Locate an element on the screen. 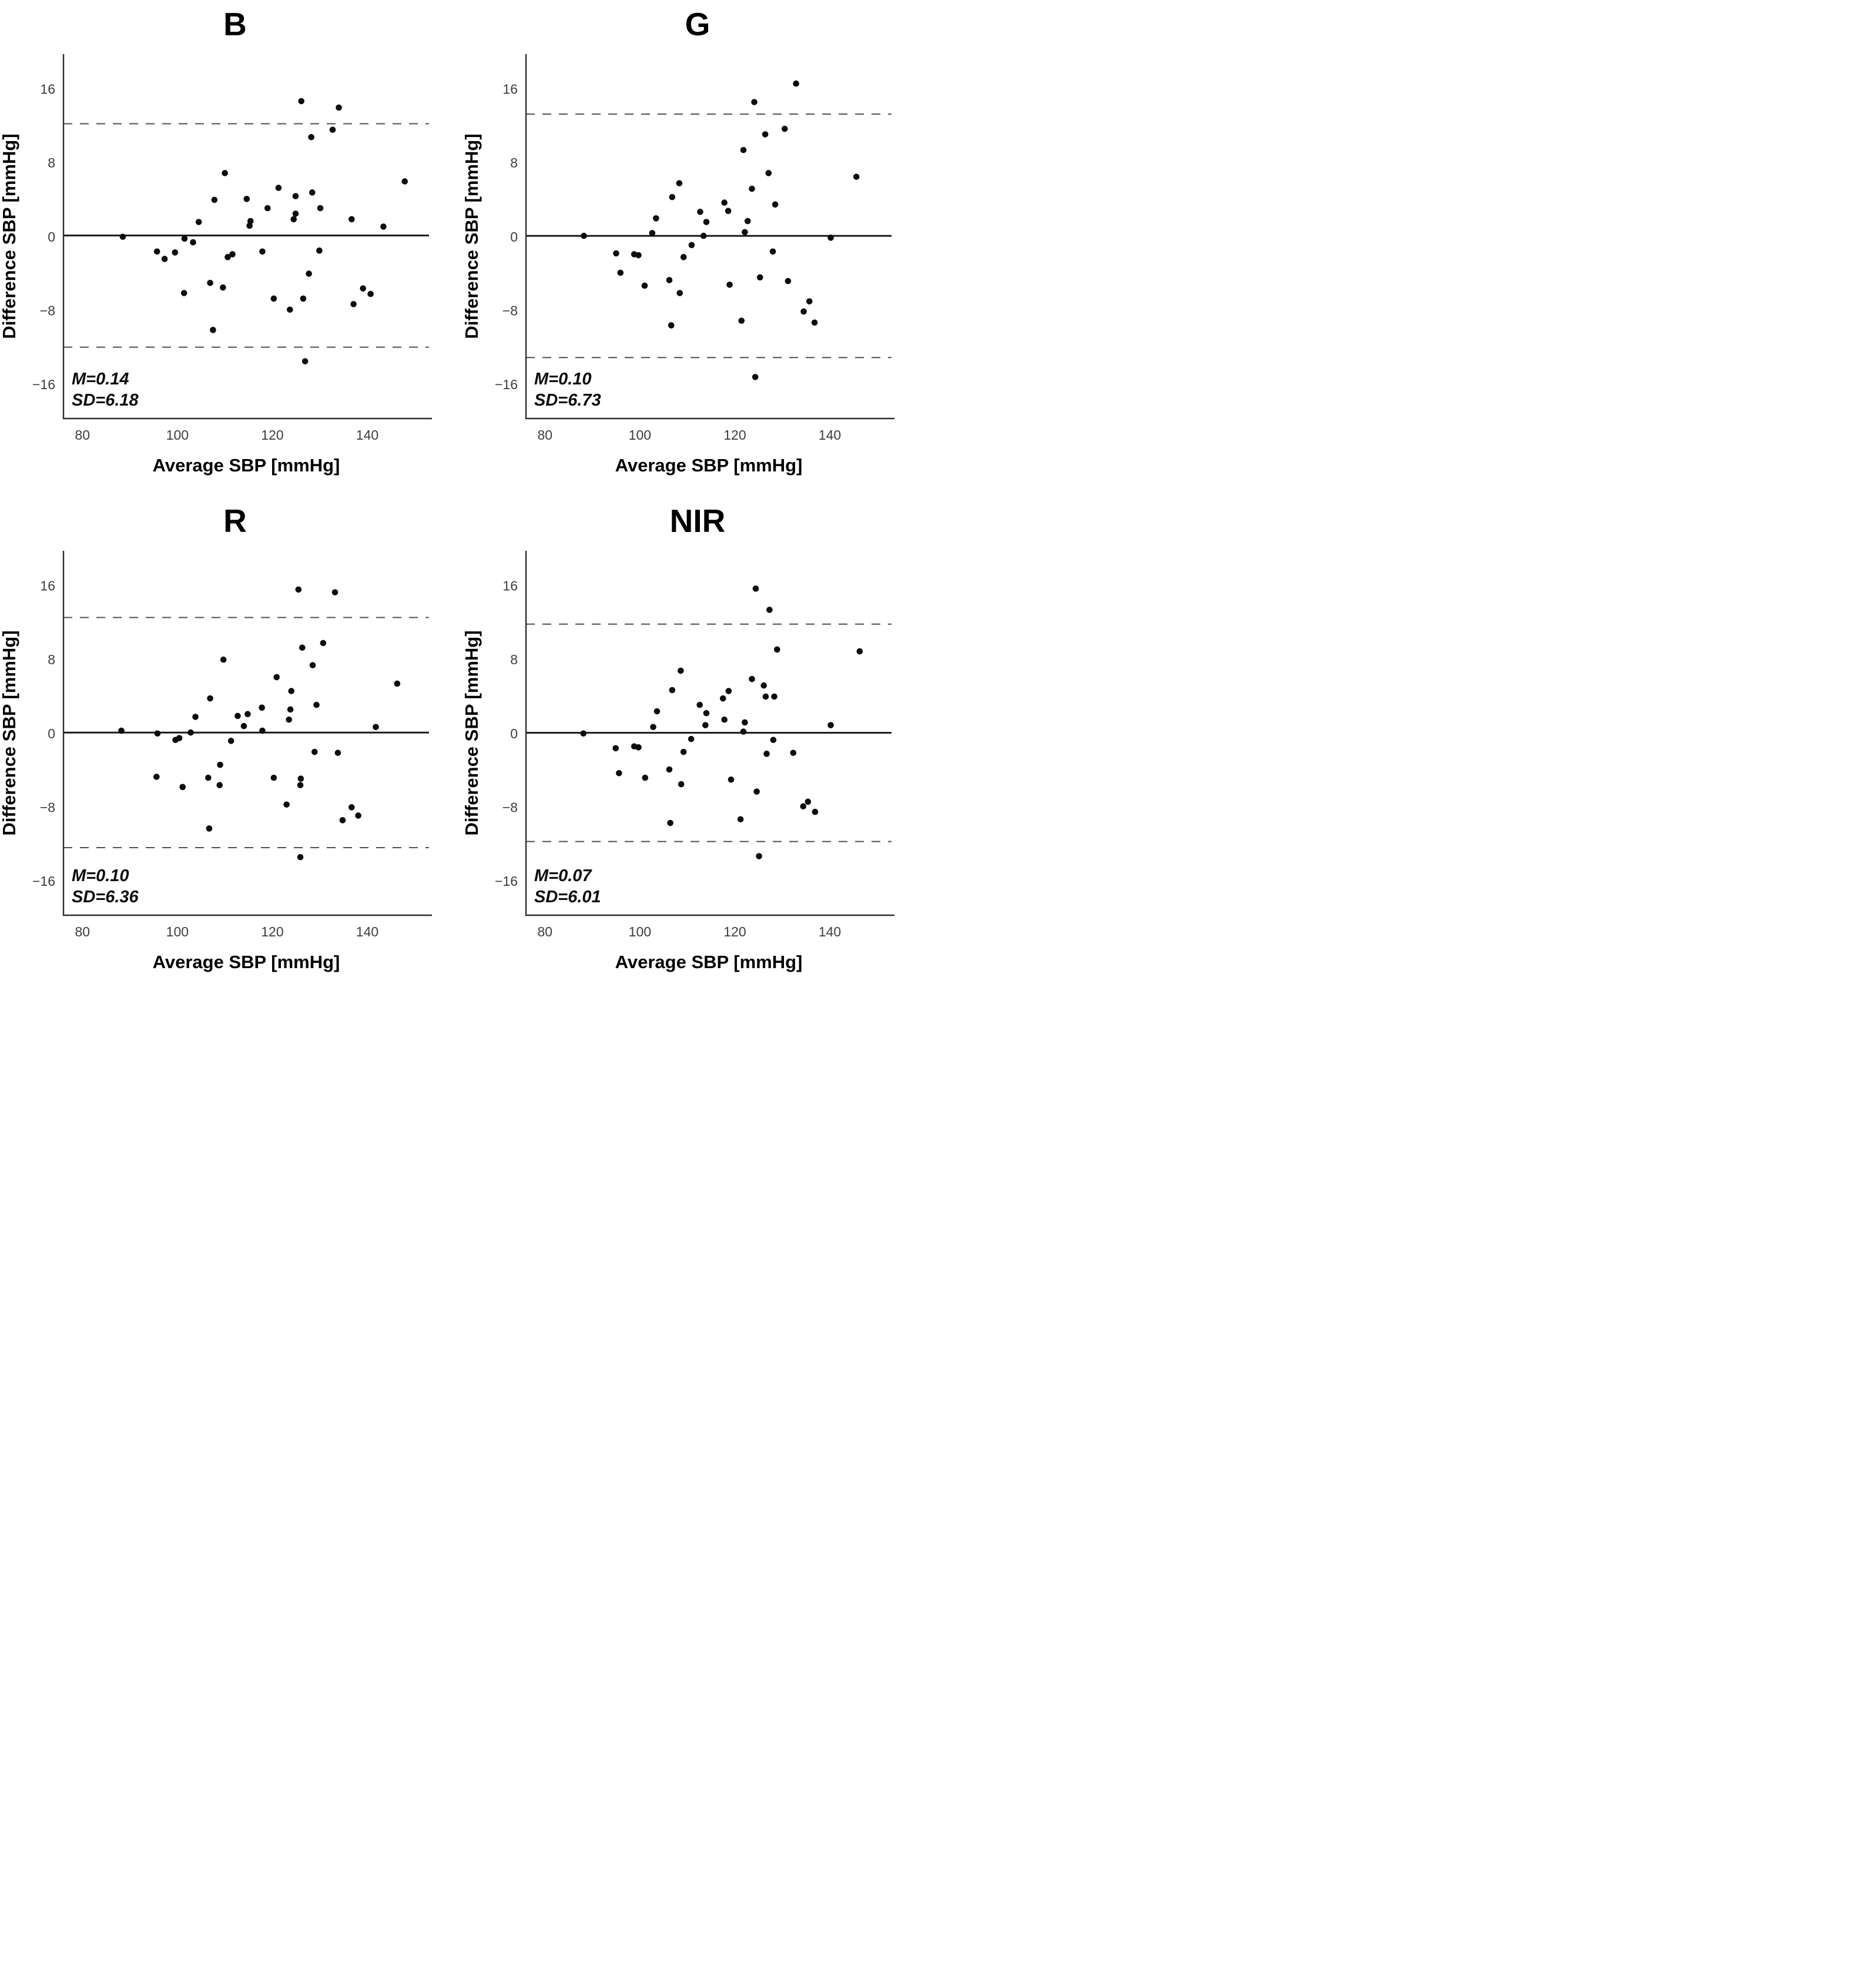  plot-layer-g: 80 100 120 140 −16 −8 0 8 16 is located at coordinates (694, 248).